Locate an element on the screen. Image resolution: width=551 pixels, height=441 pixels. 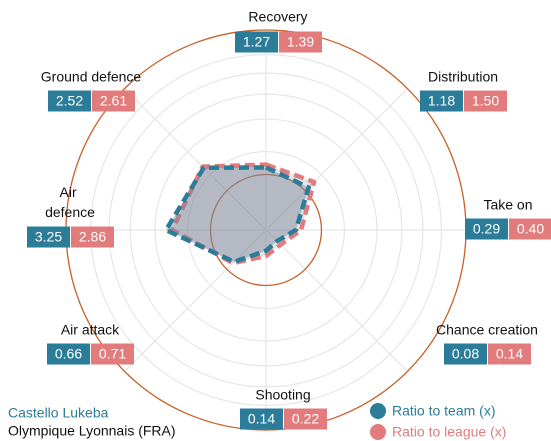
axis-label: Ground defence is located at coordinates (91, 77).